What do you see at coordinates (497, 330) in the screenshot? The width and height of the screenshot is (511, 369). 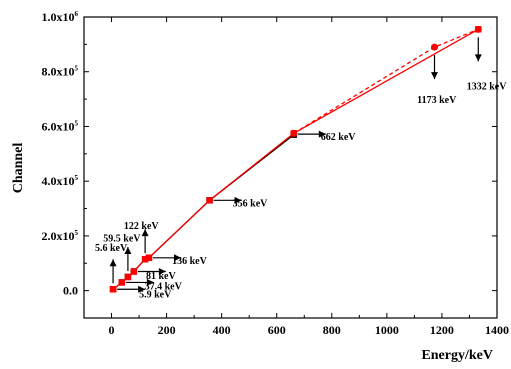 I see `x-tick-label: 1400` at bounding box center [497, 330].